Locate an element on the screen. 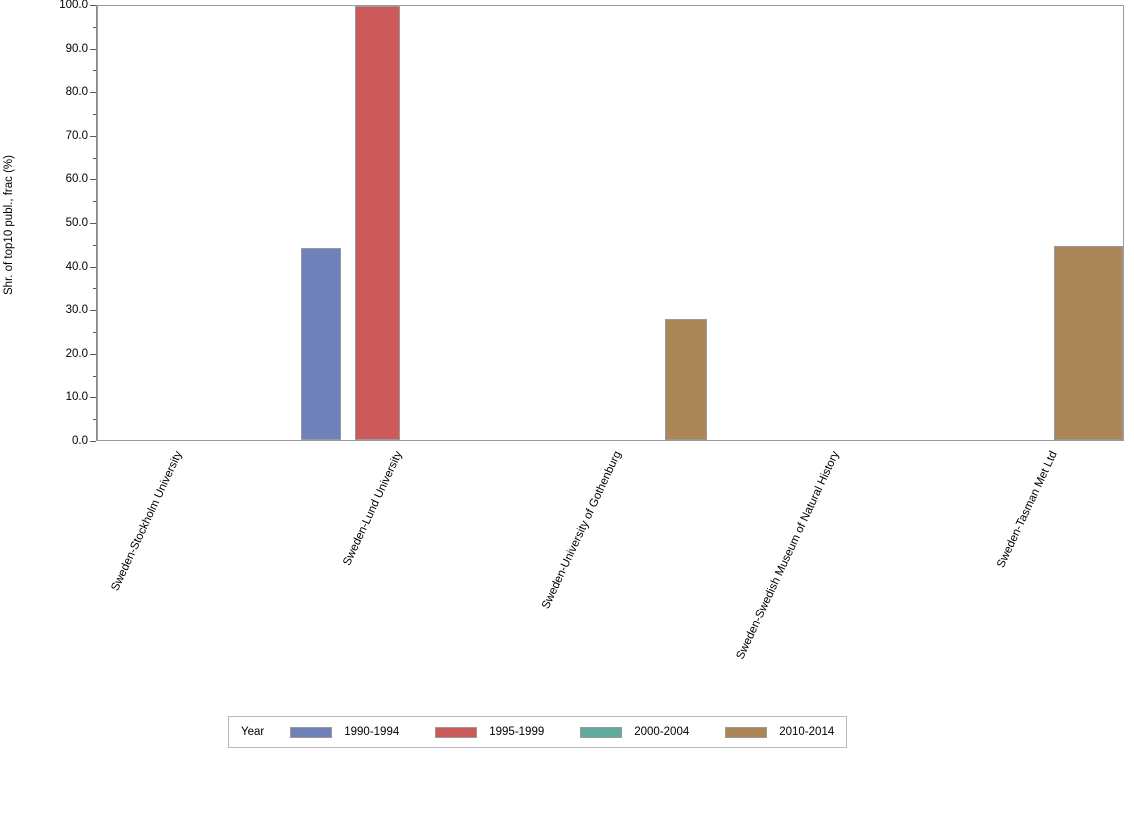 The width and height of the screenshot is (1134, 817). x-tick-label: Sweden-Tasman Met Ltd is located at coordinates (1027, 509).